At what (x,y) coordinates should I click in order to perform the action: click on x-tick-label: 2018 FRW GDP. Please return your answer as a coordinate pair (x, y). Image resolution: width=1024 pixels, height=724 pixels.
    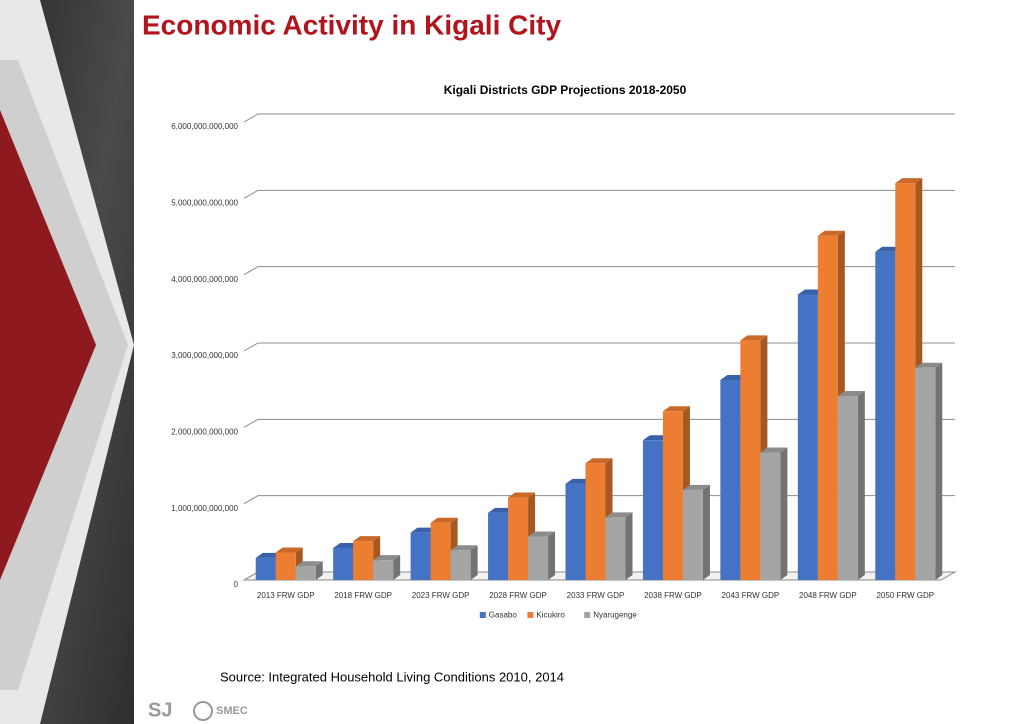
    Looking at the image, I should click on (363, 595).